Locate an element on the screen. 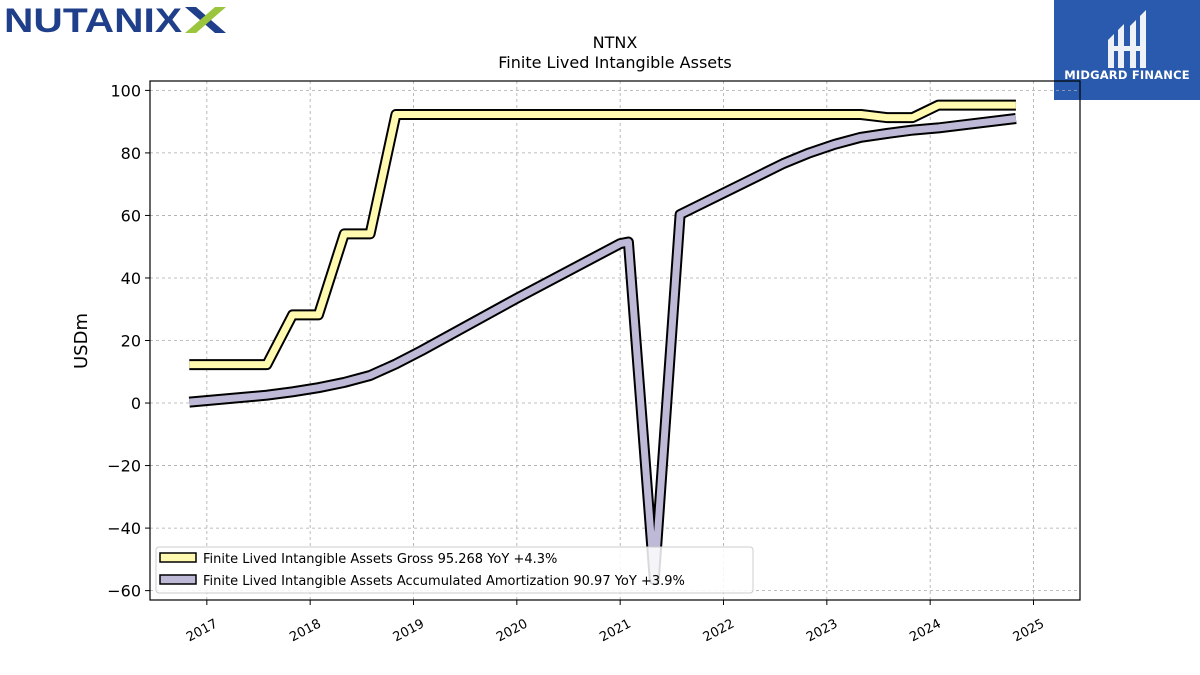  legend-box is located at coordinates (454, 570).